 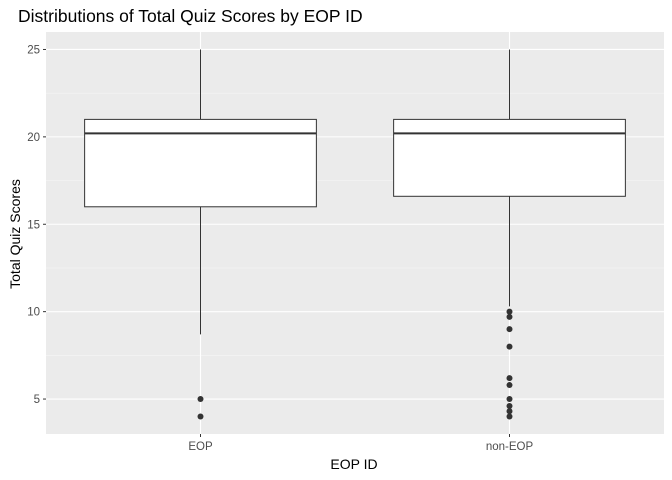 I want to click on y-tick-label: 15, so click(x=33, y=225).